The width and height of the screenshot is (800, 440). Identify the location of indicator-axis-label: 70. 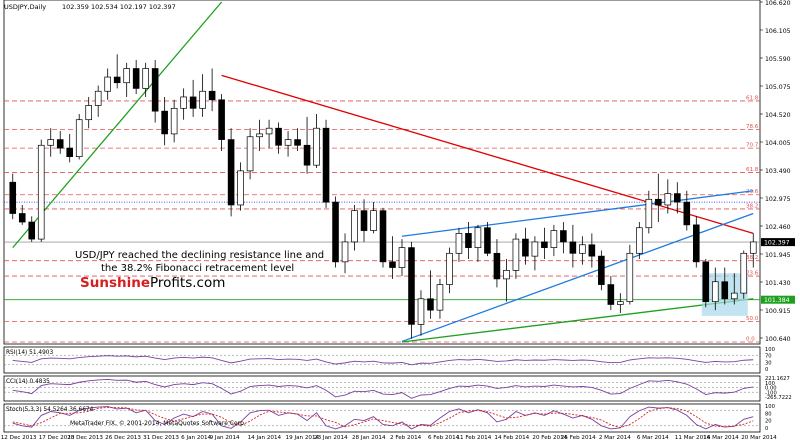
(768, 357).